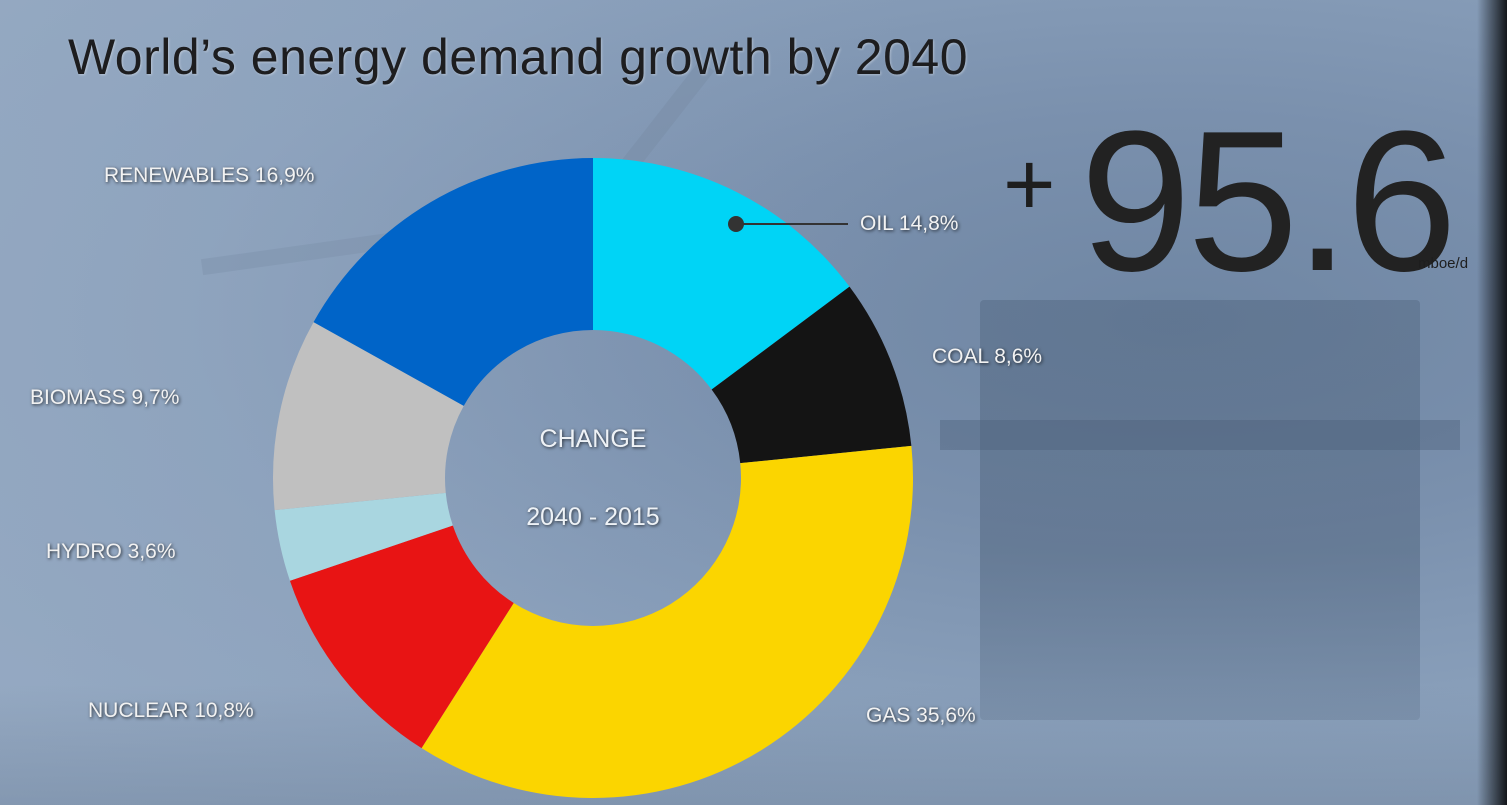 The height and width of the screenshot is (805, 1507). What do you see at coordinates (518, 57) in the screenshot?
I see `chart-title: World’s energy demand growth by 2040` at bounding box center [518, 57].